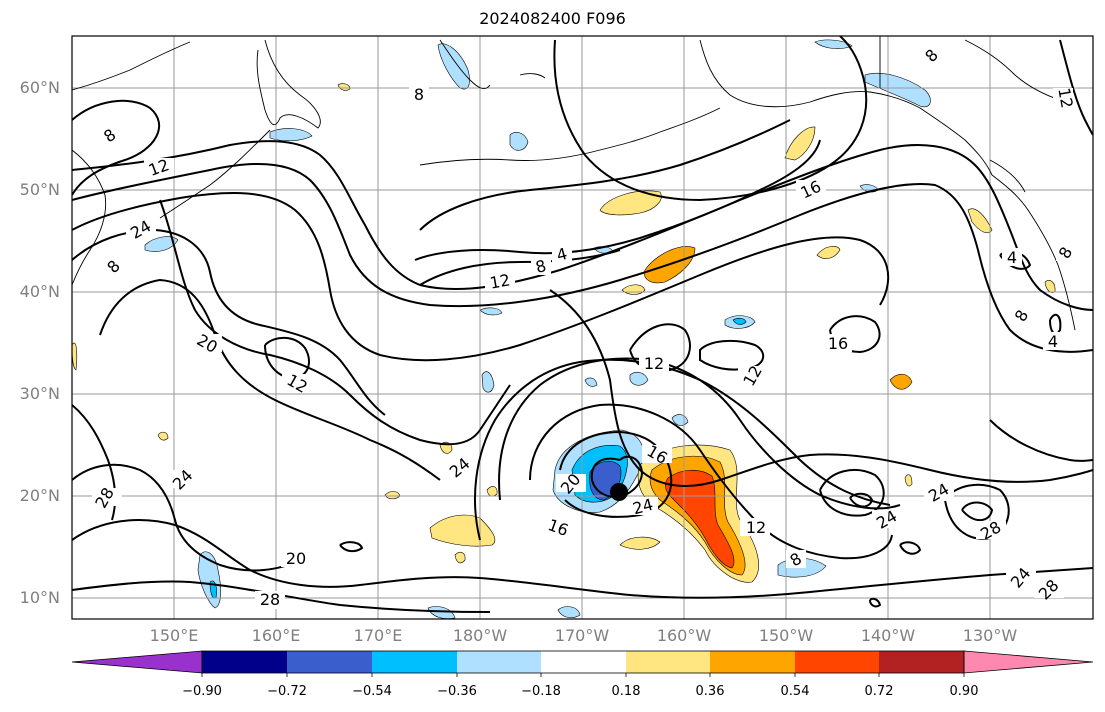  What do you see at coordinates (480, 635) in the screenshot?
I see `lon-label: 180°W` at bounding box center [480, 635].